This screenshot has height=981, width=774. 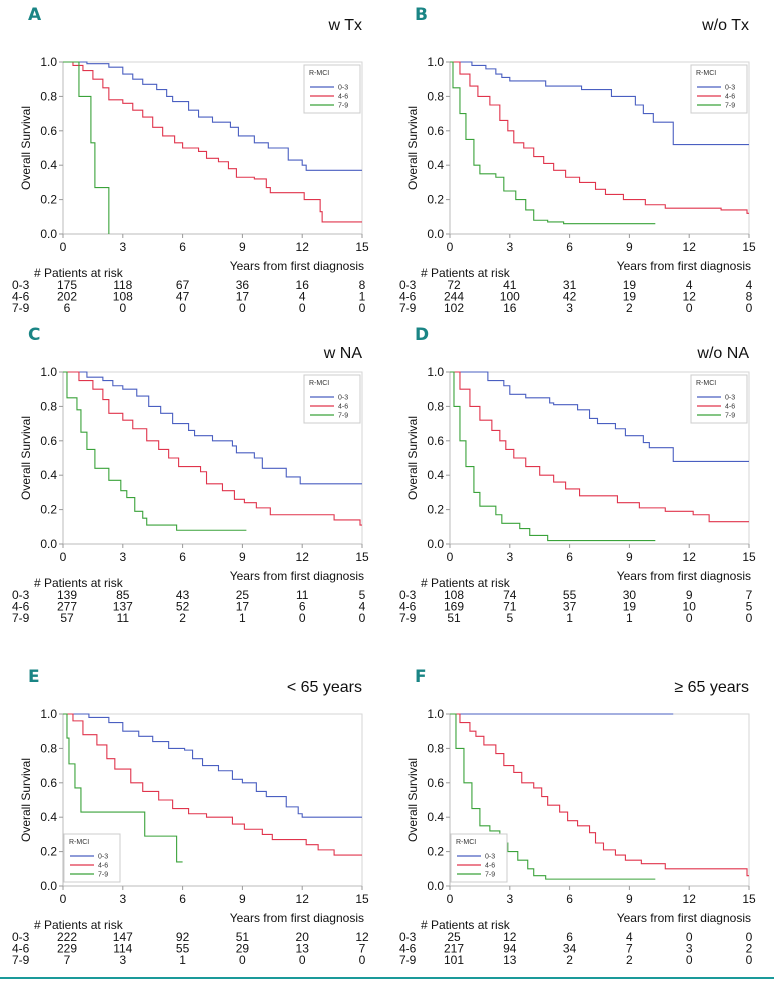 What do you see at coordinates (435, 62) in the screenshot?
I see `y-tick-label: 1.0` at bounding box center [435, 62].